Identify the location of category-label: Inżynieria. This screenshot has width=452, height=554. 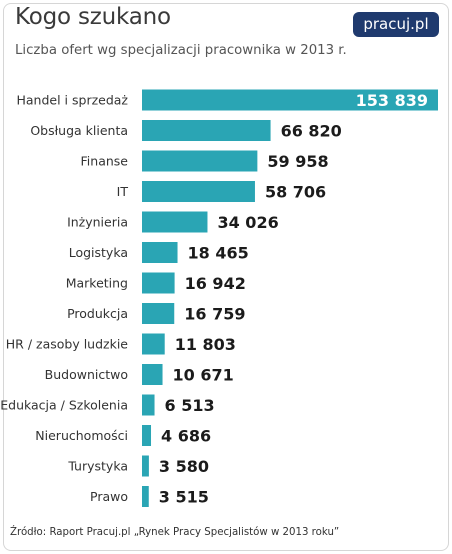
(97, 222).